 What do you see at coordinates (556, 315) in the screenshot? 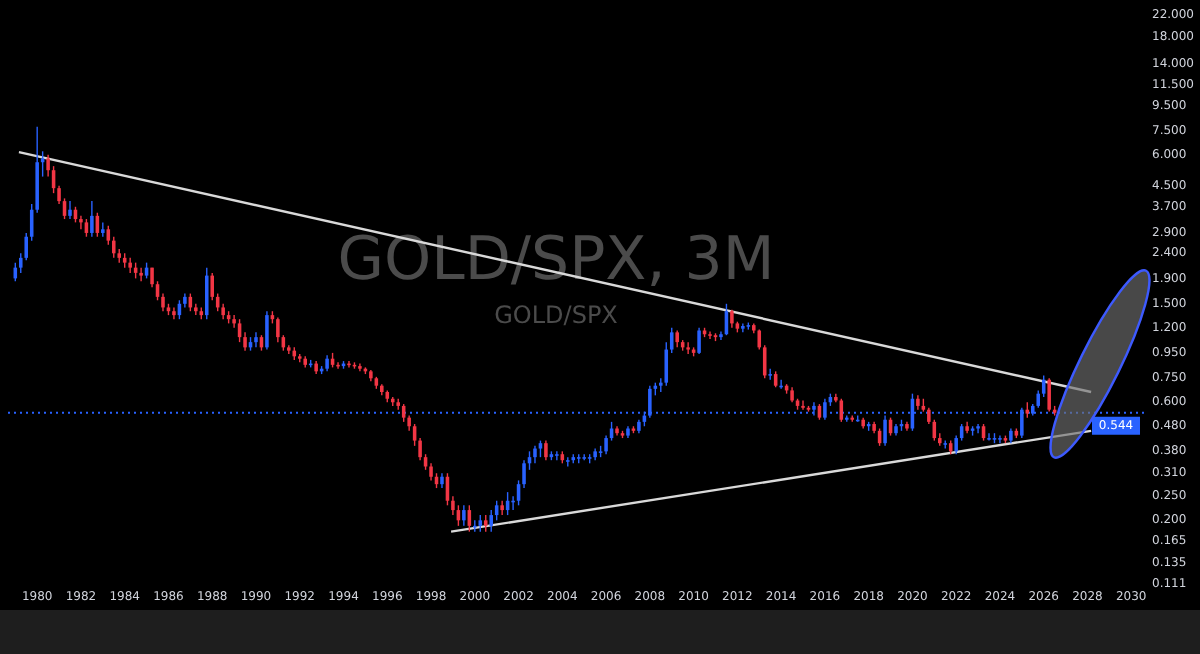
I see `text: GOLD/SPX` at bounding box center [556, 315].